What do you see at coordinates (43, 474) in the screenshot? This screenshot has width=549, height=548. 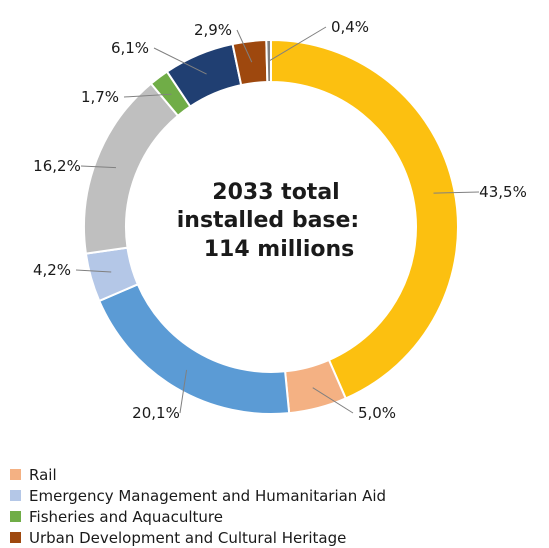 I see `legend-label: Rail` at bounding box center [43, 474].